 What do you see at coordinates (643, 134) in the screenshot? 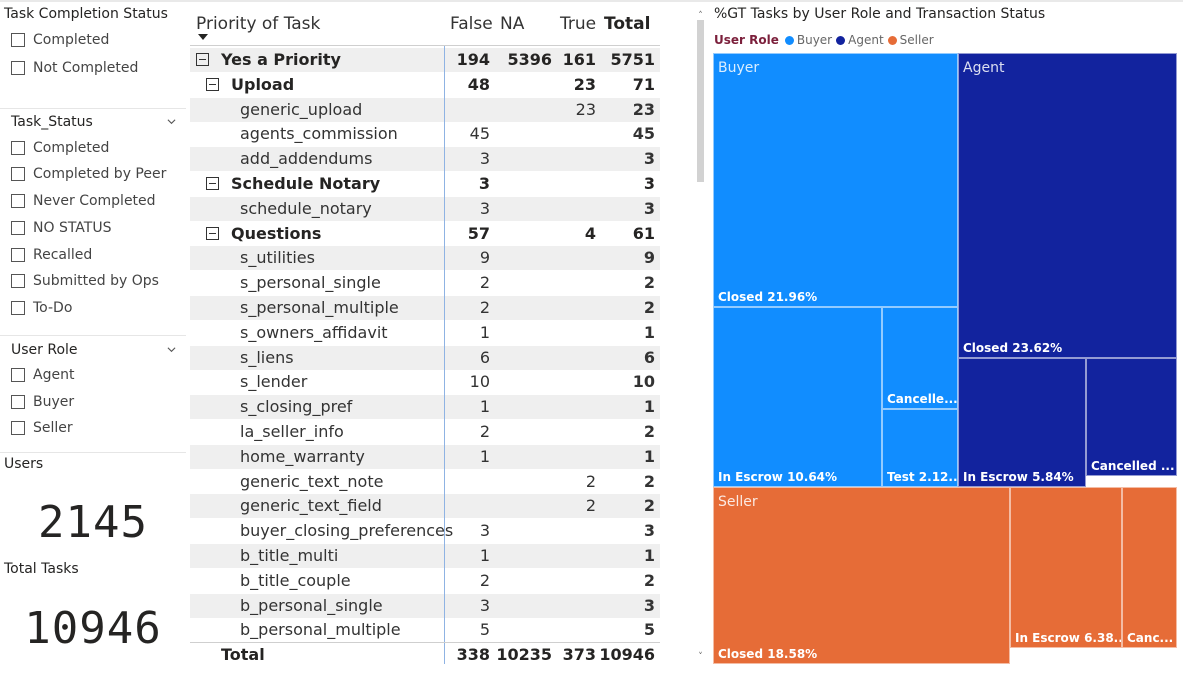
I see `cell-total: 45` at bounding box center [643, 134].